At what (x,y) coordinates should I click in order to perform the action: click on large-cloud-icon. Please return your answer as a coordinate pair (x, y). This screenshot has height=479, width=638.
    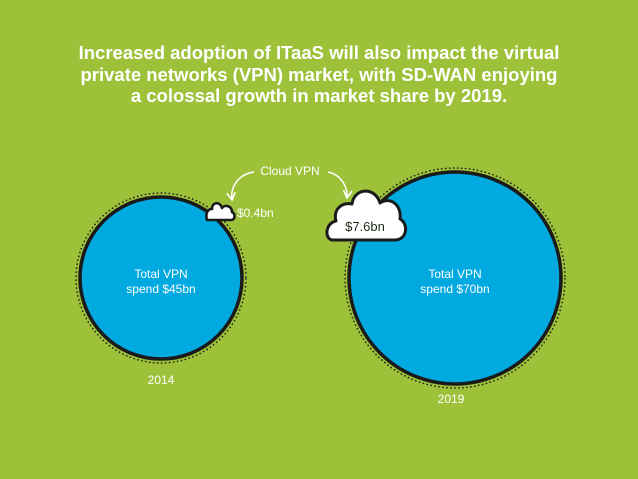
    Looking at the image, I should click on (366, 215).